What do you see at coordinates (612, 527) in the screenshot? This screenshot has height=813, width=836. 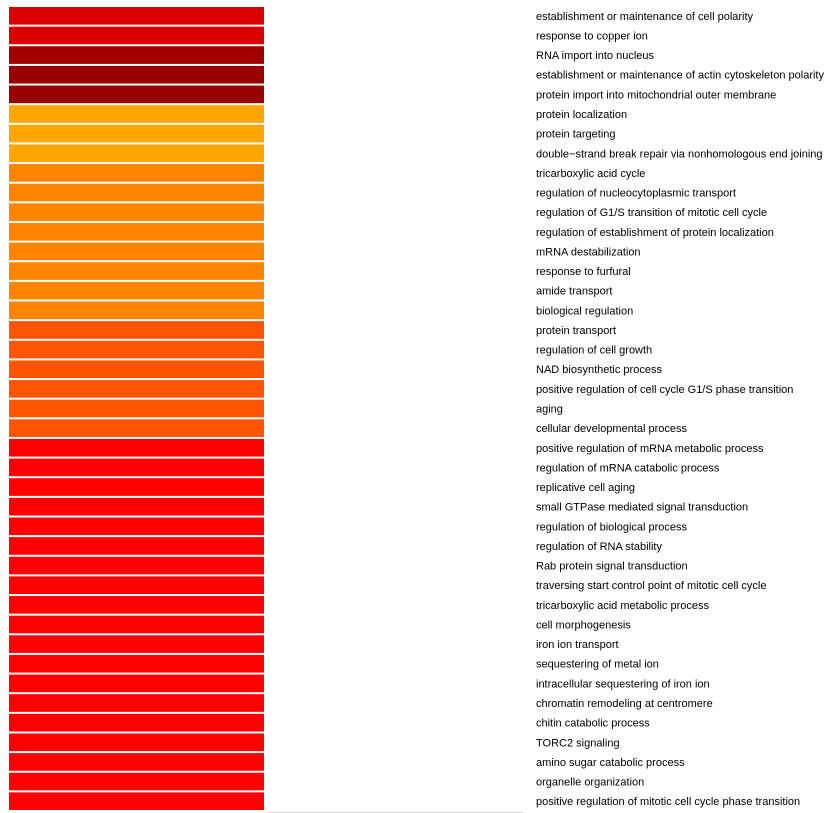 I see `row-label: regulation of biological process` at bounding box center [612, 527].